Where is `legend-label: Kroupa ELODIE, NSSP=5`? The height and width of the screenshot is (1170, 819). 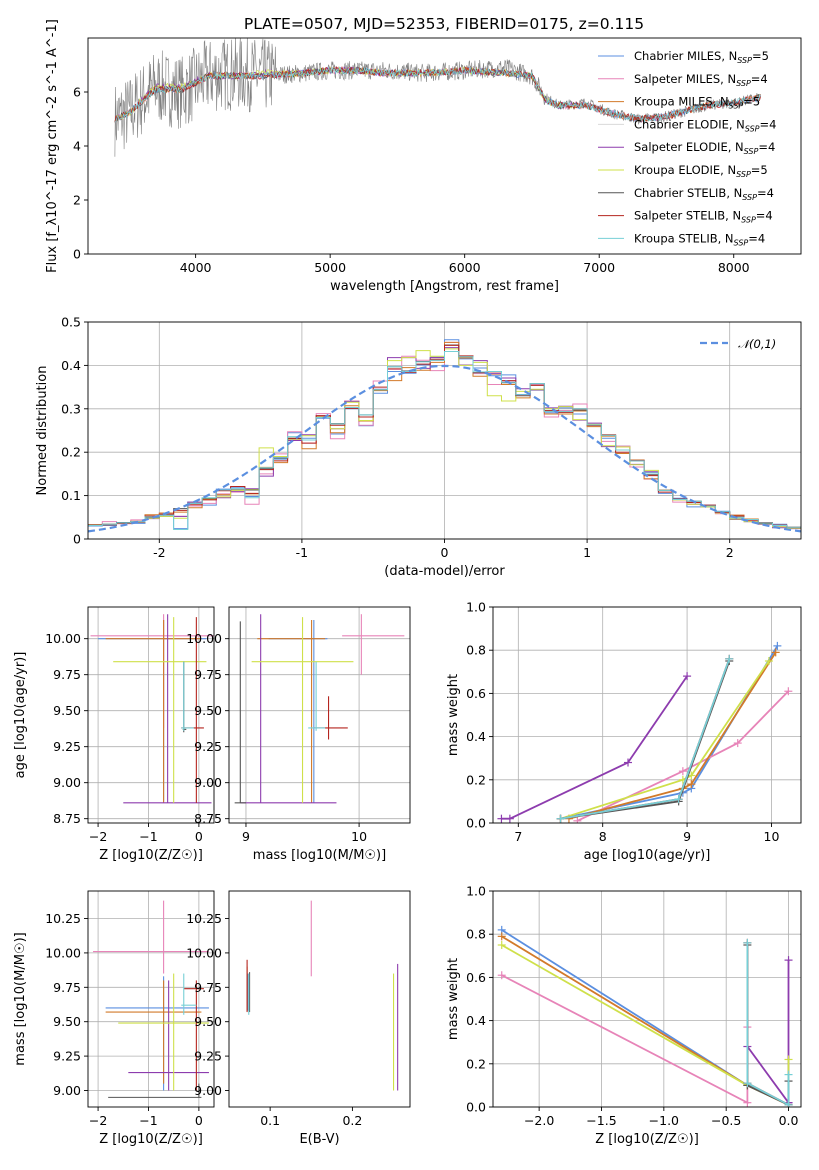 legend-label: Kroupa ELODIE, NSSP=5 is located at coordinates (701, 171).